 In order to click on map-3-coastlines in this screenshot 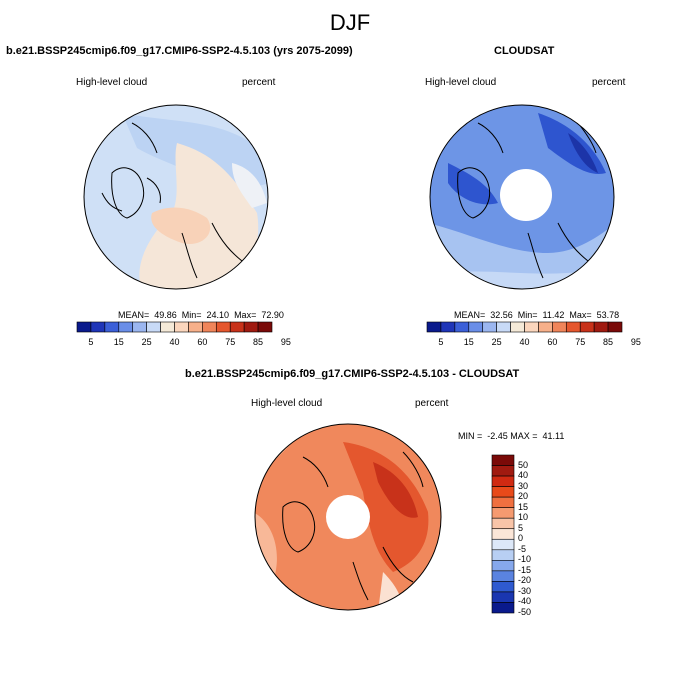, I will do `click(353, 526)`.